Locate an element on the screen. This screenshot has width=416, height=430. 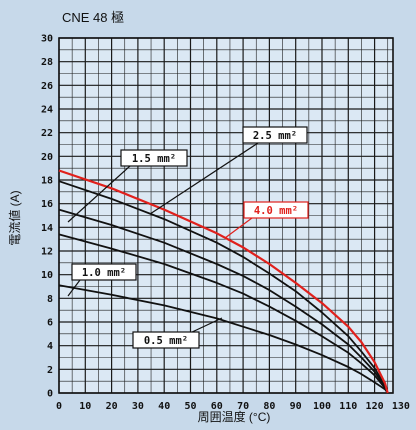
chart-title: CNE 48 極 is located at coordinates (93, 17).